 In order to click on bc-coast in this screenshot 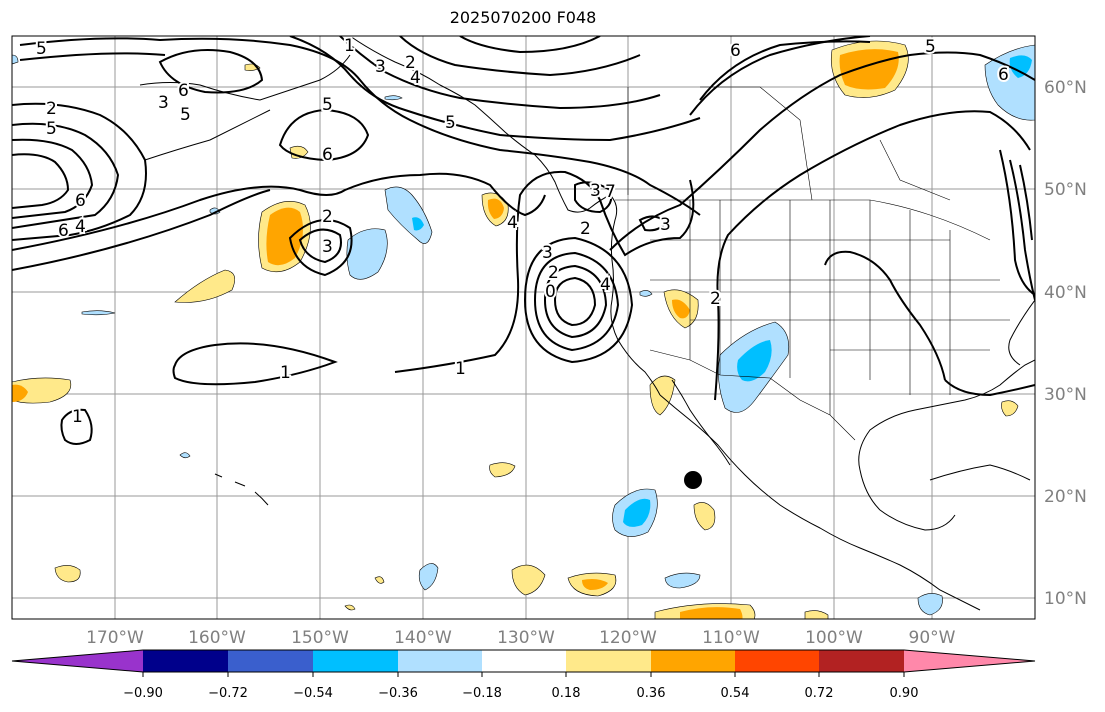, I will do `click(635, 295)`.